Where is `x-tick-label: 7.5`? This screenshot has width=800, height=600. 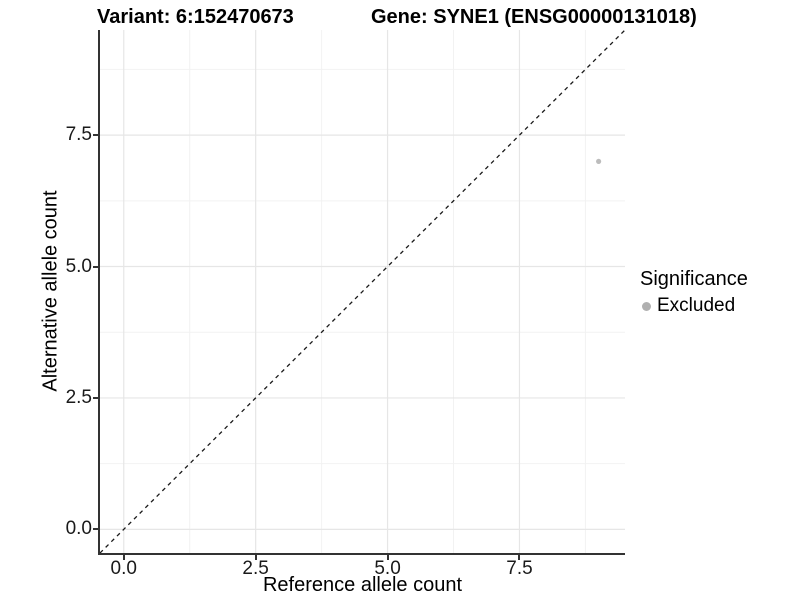 x-tick-label: 7.5 is located at coordinates (519, 568).